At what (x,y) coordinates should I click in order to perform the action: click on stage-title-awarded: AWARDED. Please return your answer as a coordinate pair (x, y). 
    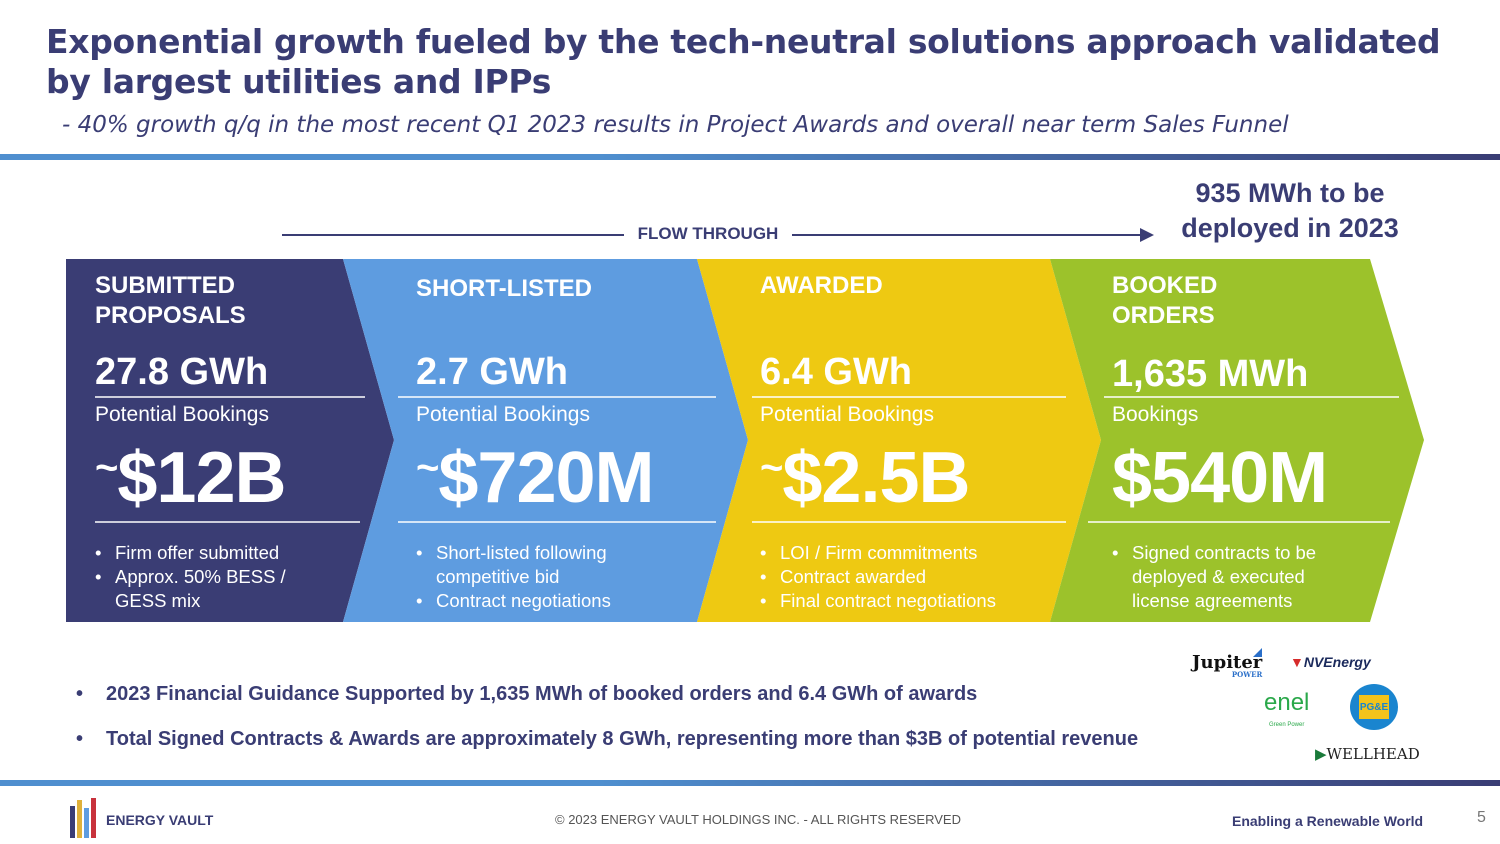
    Looking at the image, I should click on (821, 285).